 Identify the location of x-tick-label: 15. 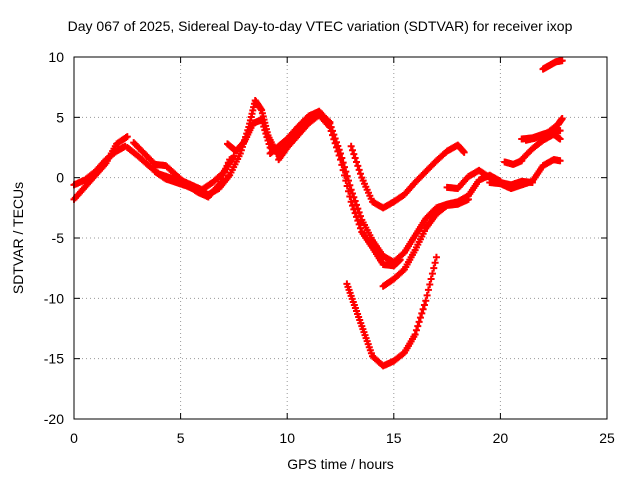
(394, 438).